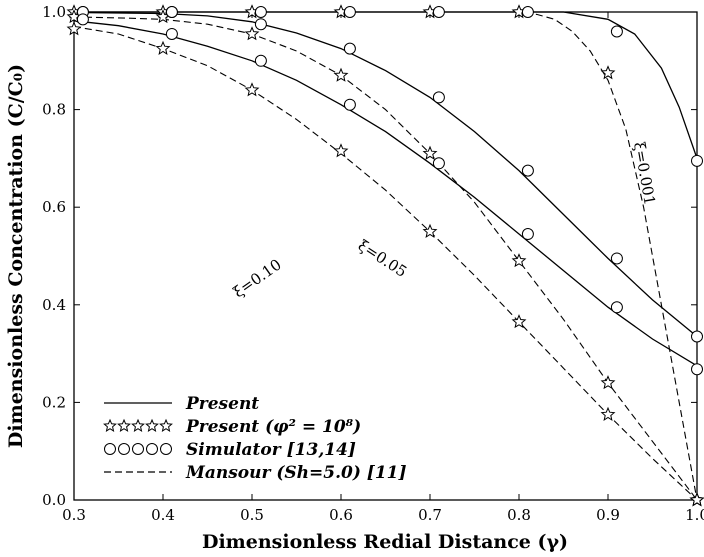 This screenshot has width=704, height=557. Describe the element at coordinates (608, 515) in the screenshot. I see `x-tick-label: 0.9` at that location.